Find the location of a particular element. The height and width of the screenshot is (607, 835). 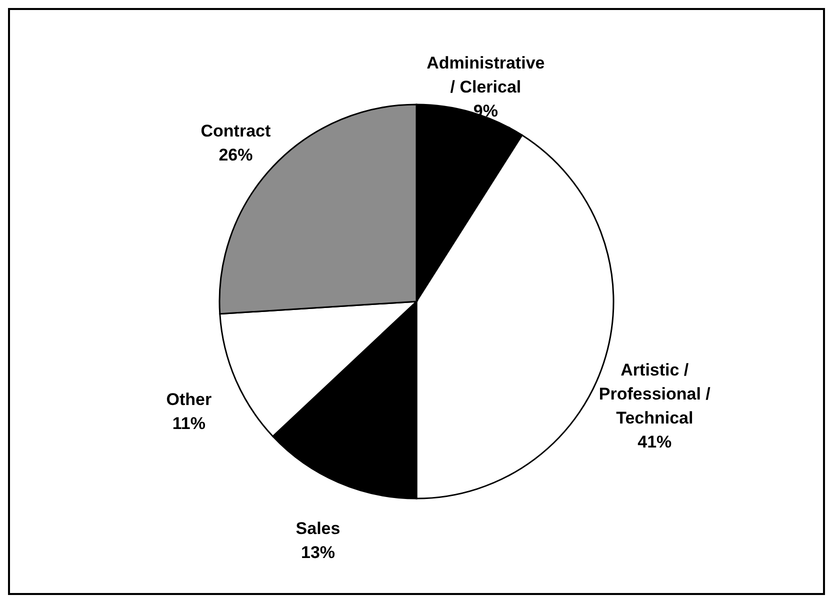

data-label: 26% is located at coordinates (235, 155).